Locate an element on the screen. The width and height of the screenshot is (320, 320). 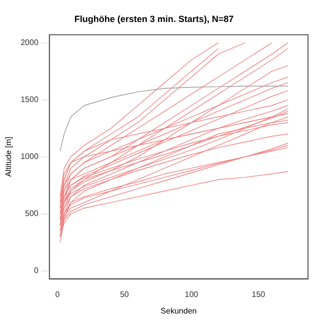
x-tick-label: 50 is located at coordinates (125, 294).